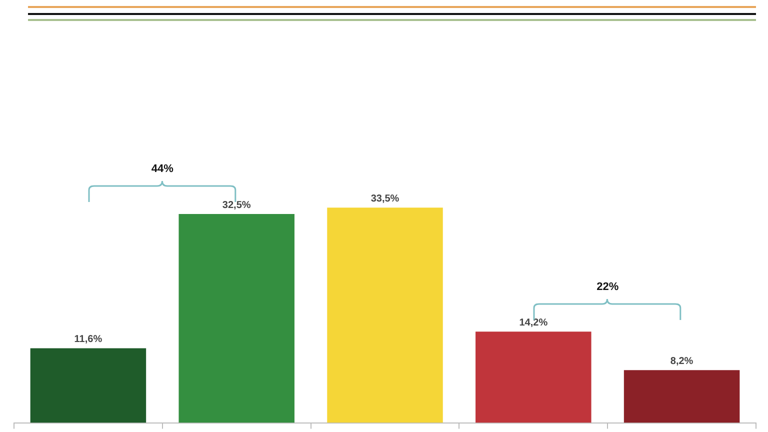  I want to click on data-label: 33,5%, so click(385, 198).